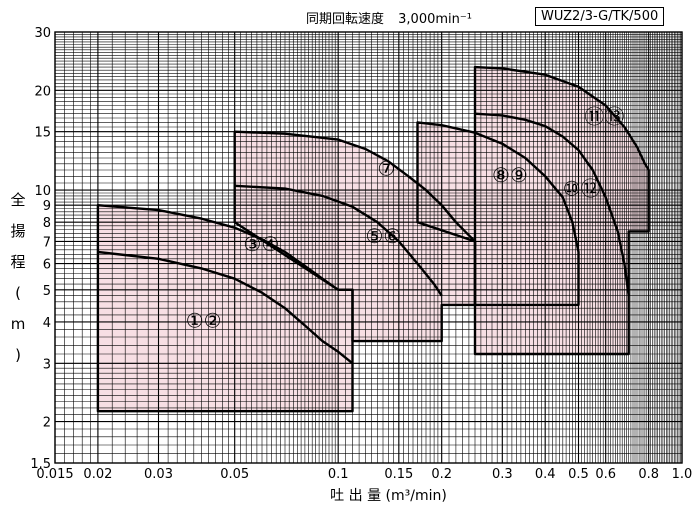  I want to click on x-tick-label: 0.3, so click(502, 474).